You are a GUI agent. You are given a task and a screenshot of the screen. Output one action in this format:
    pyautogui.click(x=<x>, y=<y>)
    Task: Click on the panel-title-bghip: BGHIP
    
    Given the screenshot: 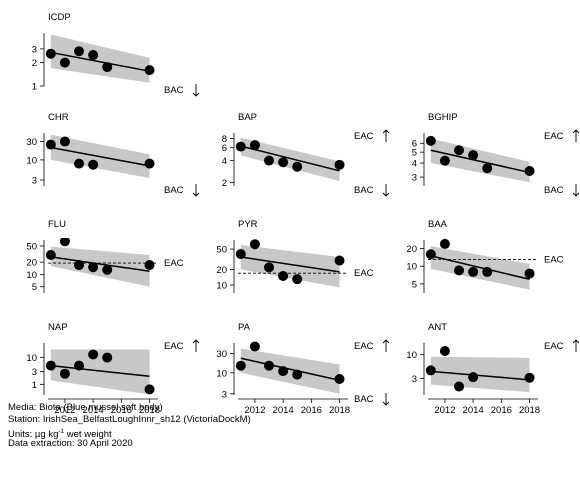 What is the action you would take?
    pyautogui.click(x=443, y=117)
    